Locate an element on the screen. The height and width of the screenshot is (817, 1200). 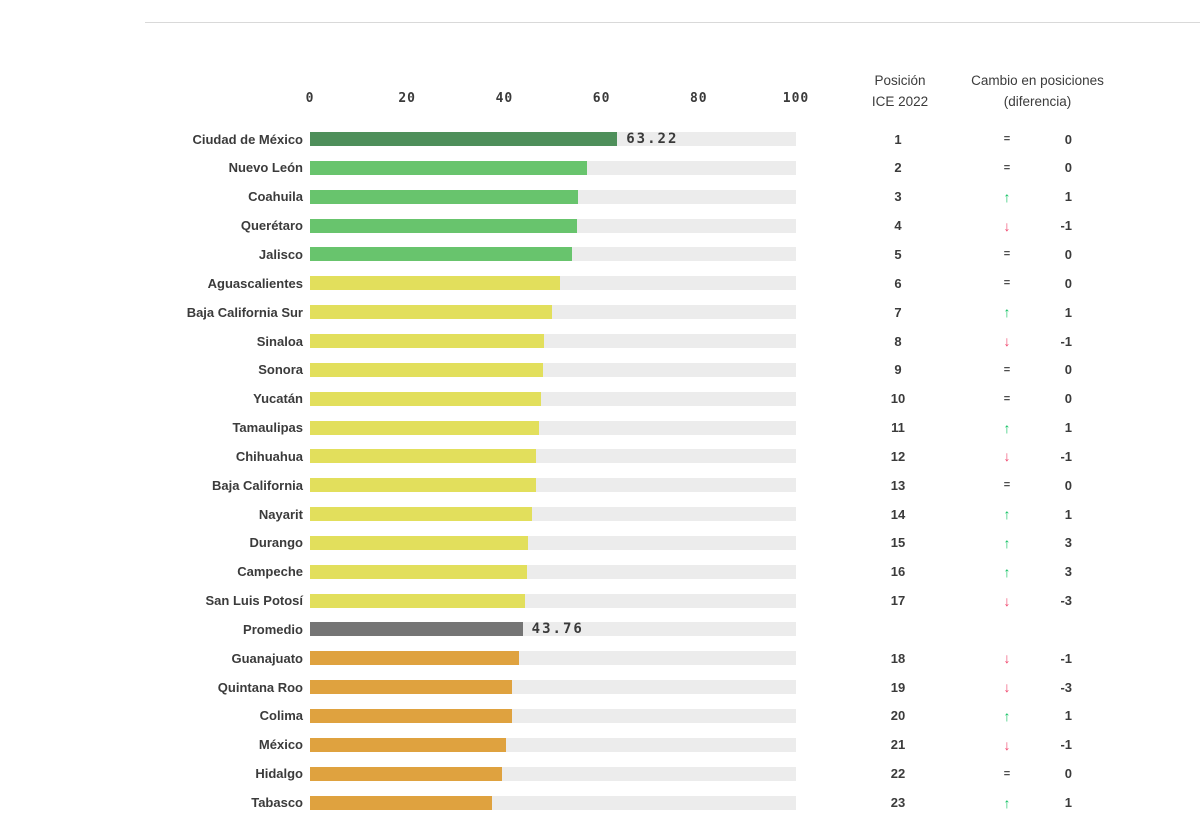
state-label: Promedio is located at coordinates (273, 629).